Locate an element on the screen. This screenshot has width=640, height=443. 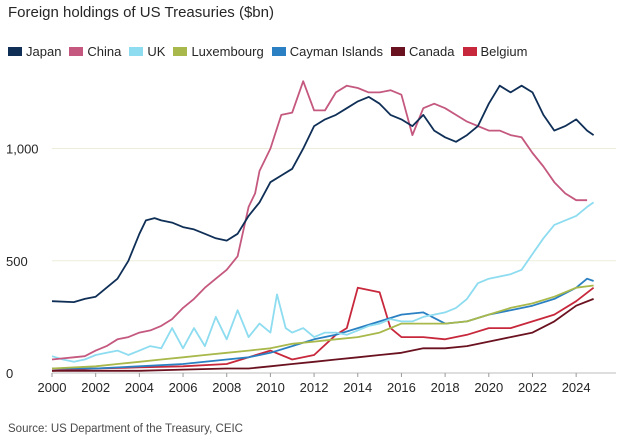
legend-item-china: China is located at coordinates (95, 51).